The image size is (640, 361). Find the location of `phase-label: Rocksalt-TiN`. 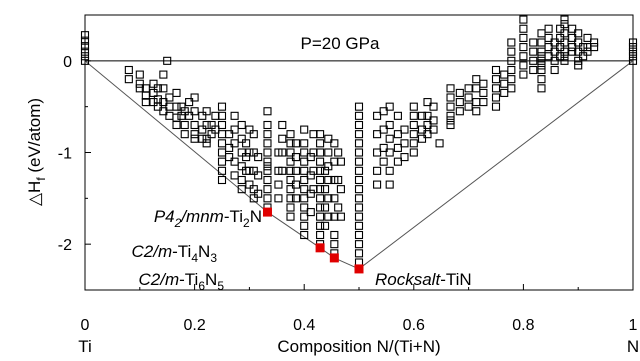

phase-label: Rocksalt-TiN is located at coordinates (423, 279).